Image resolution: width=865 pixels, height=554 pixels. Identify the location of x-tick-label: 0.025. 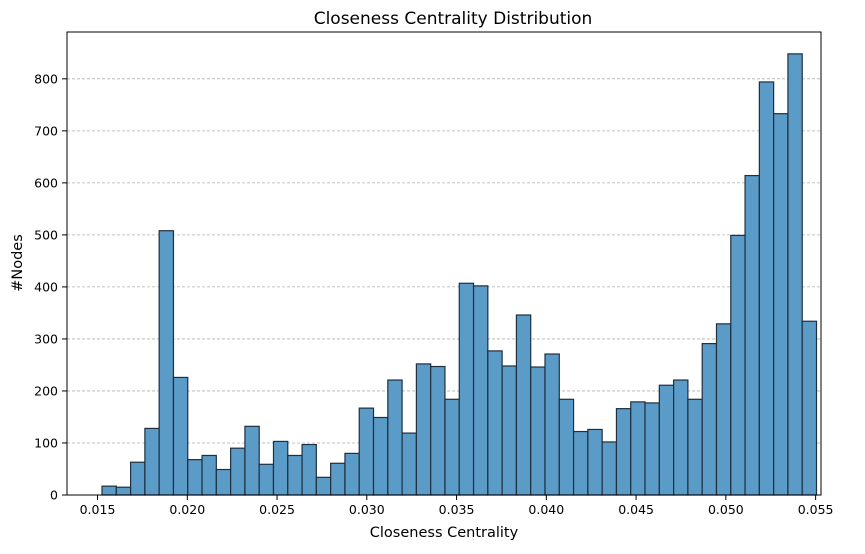
(277, 509).